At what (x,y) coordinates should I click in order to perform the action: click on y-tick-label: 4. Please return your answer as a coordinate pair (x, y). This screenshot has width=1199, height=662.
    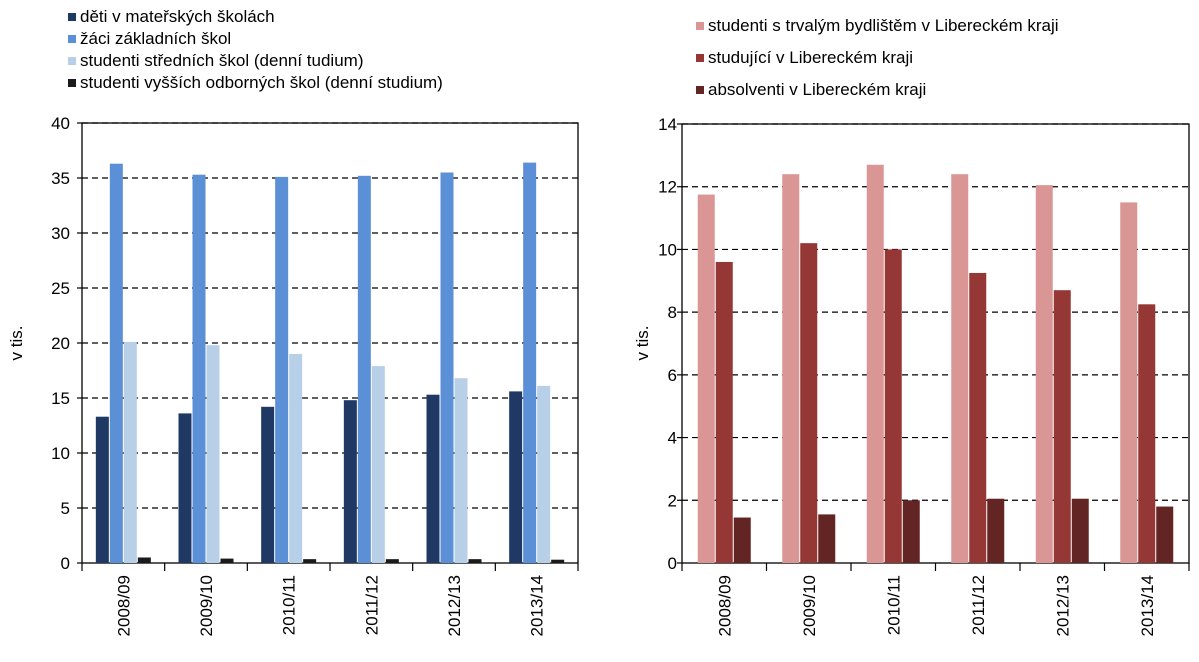
    Looking at the image, I should click on (672, 438).